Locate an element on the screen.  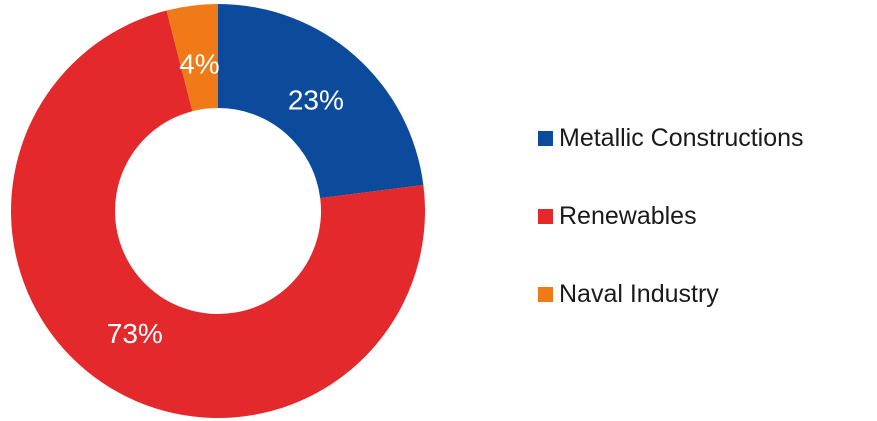
legend-label-metallic-constructions: Metallic Constructions is located at coordinates (681, 137).